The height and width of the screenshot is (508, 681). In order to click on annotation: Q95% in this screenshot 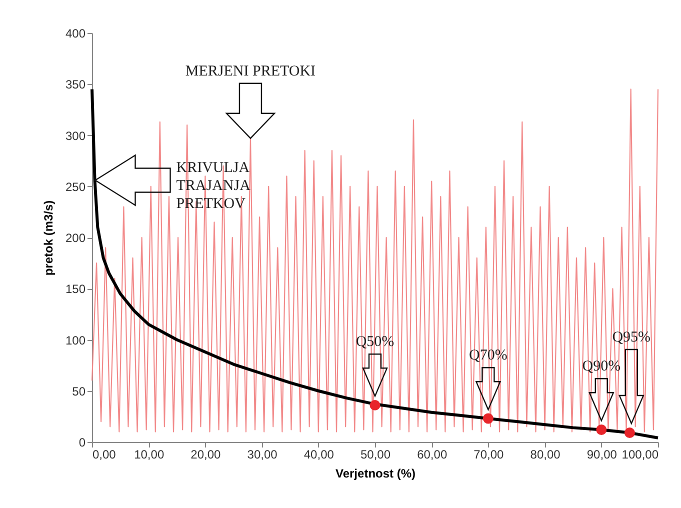, I will do `click(631, 338)`.